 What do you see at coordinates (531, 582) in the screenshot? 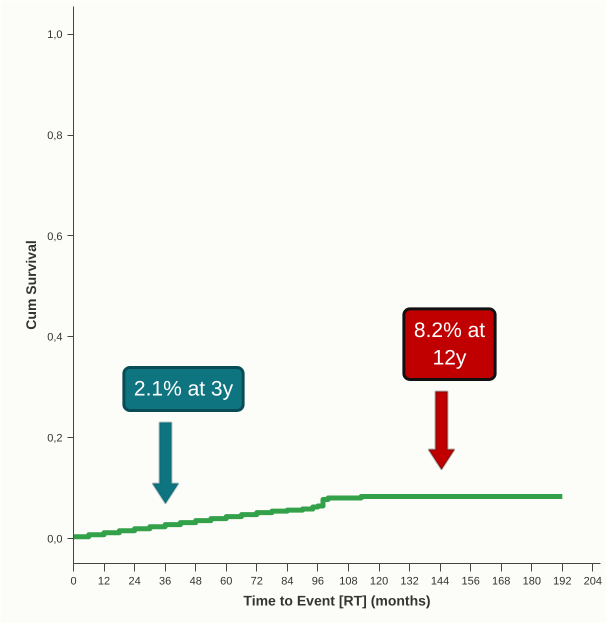
I see `x-tick-label: 180` at bounding box center [531, 582].